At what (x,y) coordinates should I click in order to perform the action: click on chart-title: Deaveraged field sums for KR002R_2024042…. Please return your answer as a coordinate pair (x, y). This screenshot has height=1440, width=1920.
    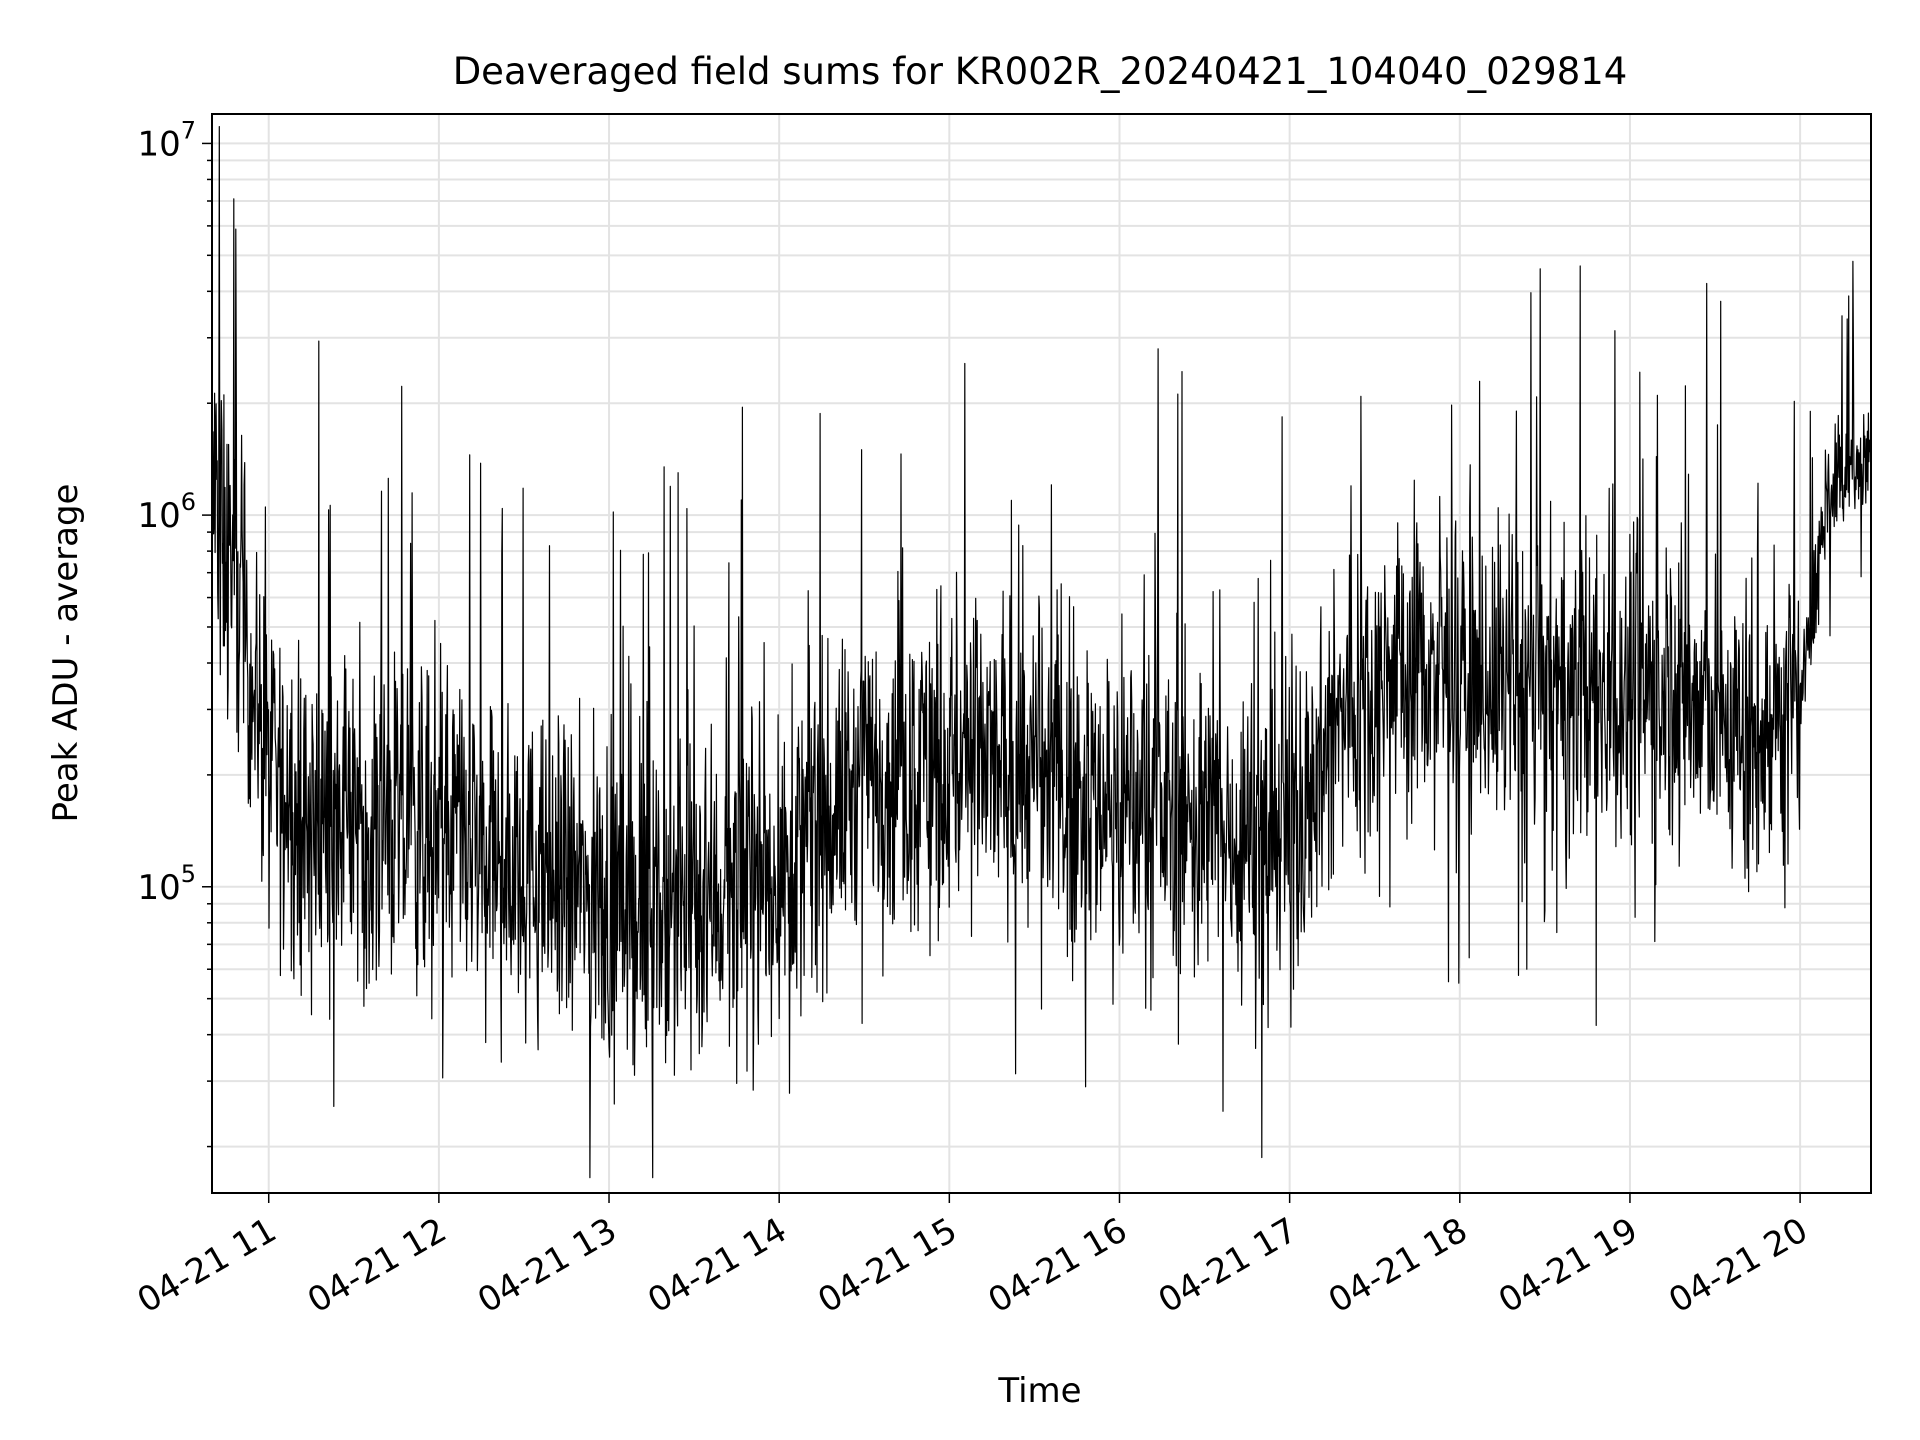
    Looking at the image, I should click on (1040, 71).